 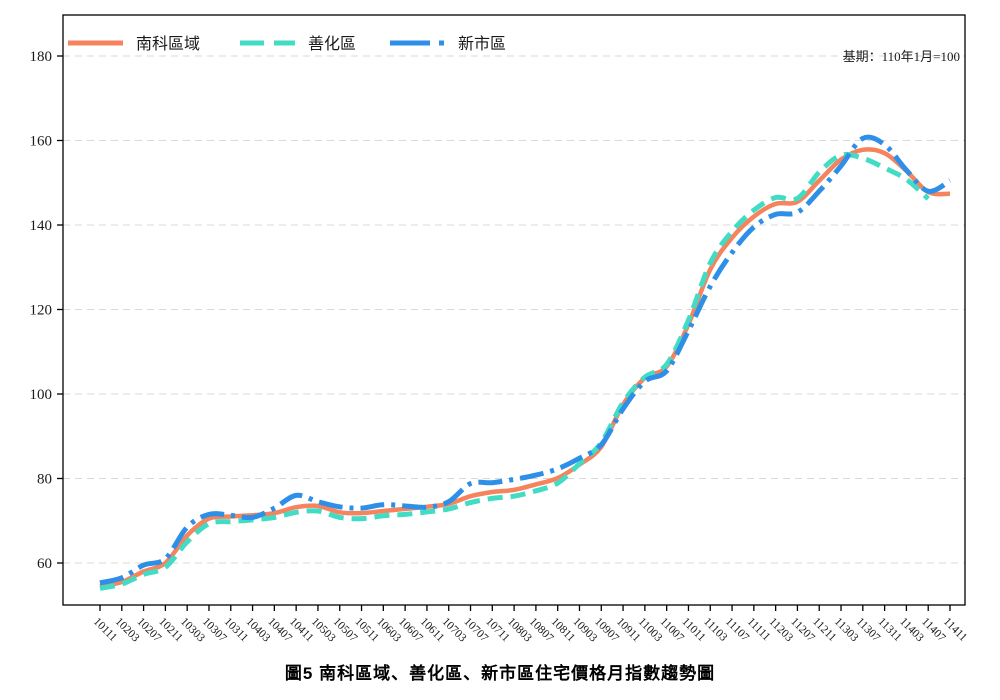 What do you see at coordinates (170, 630) in the screenshot?
I see `x-tick-label: 10211` at bounding box center [170, 630].